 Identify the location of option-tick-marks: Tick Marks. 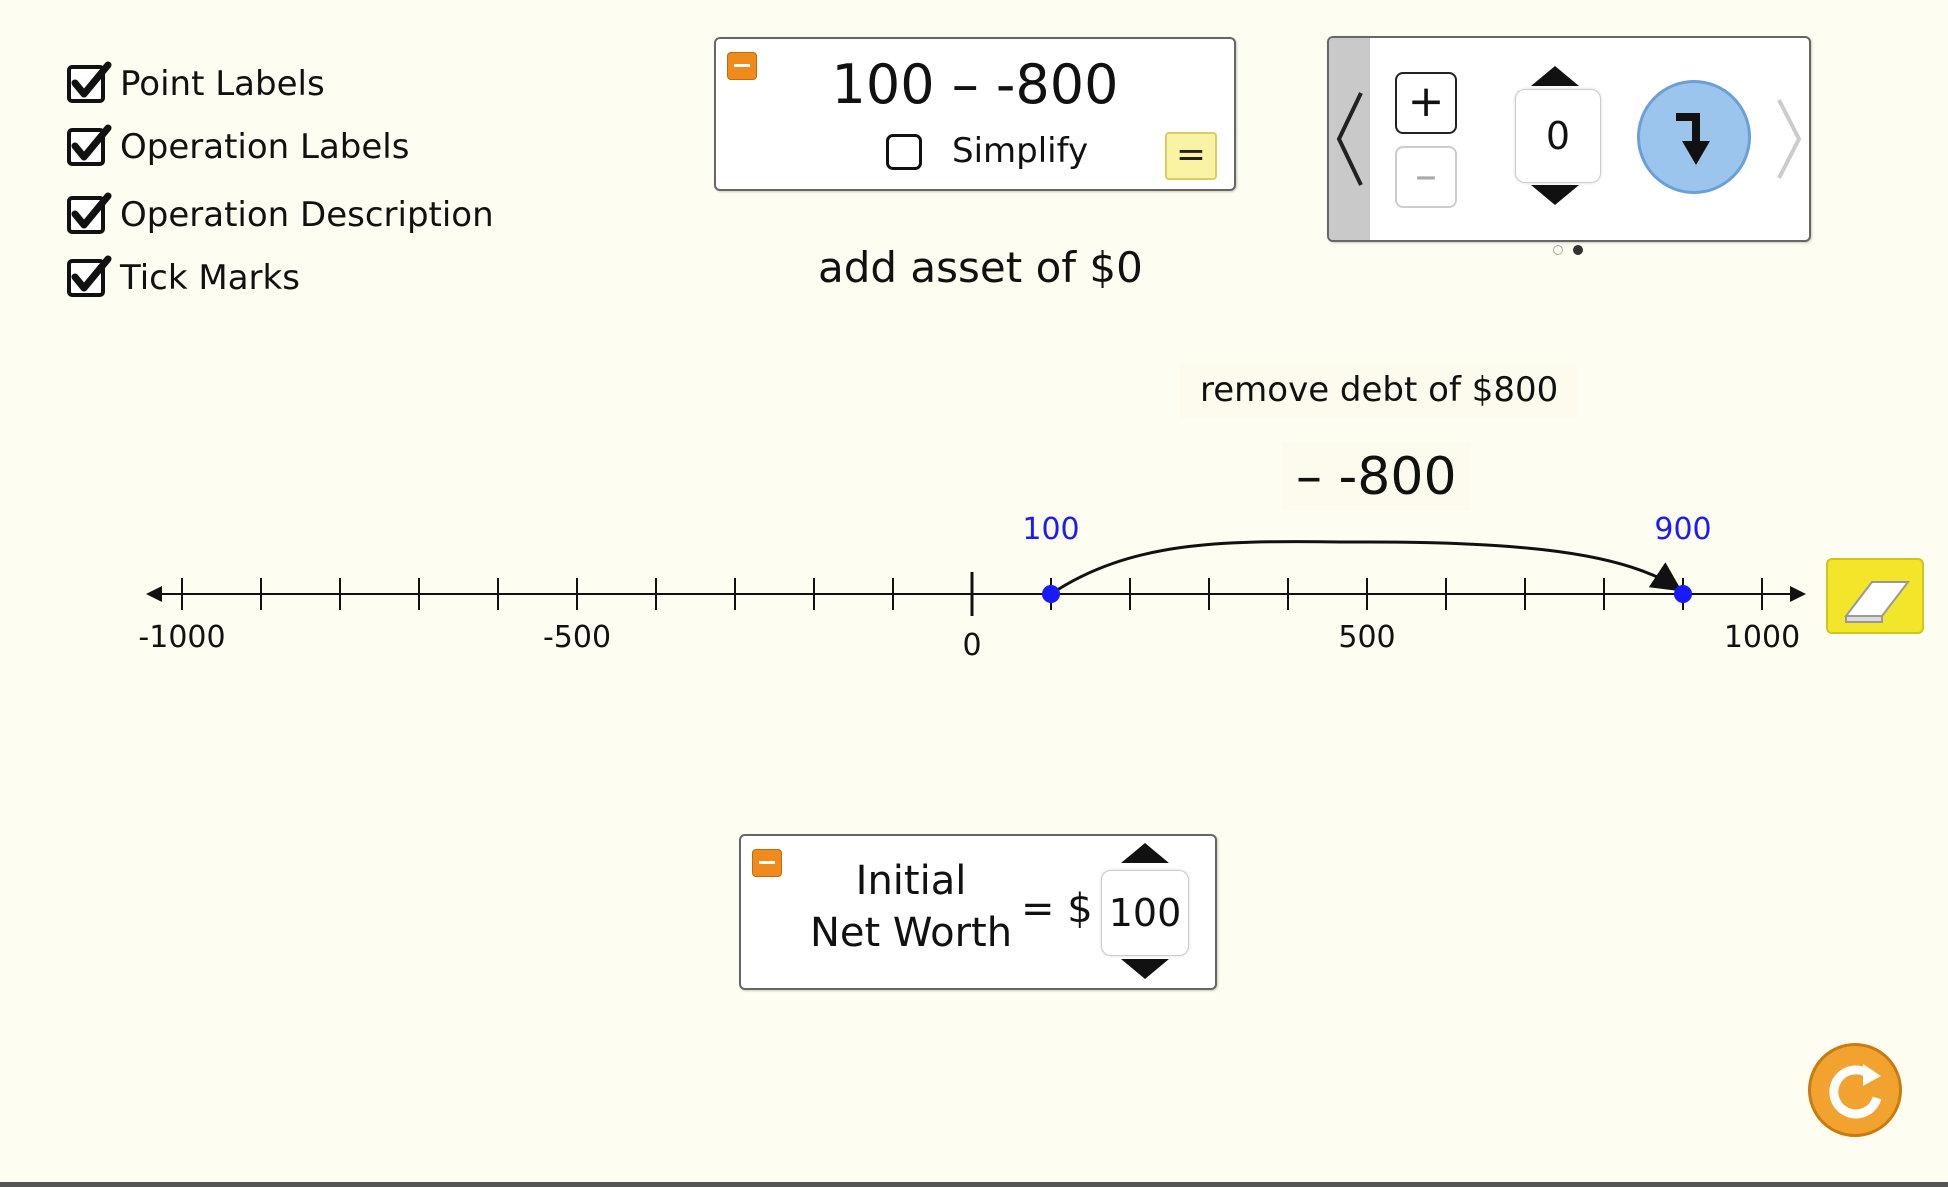
(183, 278).